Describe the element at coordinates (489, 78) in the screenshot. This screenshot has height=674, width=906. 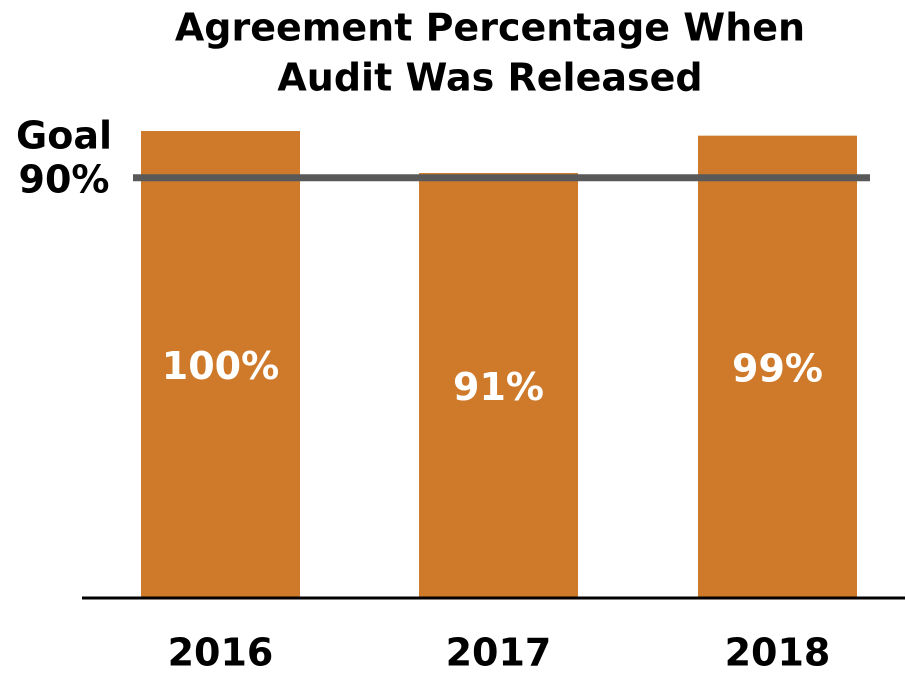
I see `chart-title: Audit Was Released` at that location.